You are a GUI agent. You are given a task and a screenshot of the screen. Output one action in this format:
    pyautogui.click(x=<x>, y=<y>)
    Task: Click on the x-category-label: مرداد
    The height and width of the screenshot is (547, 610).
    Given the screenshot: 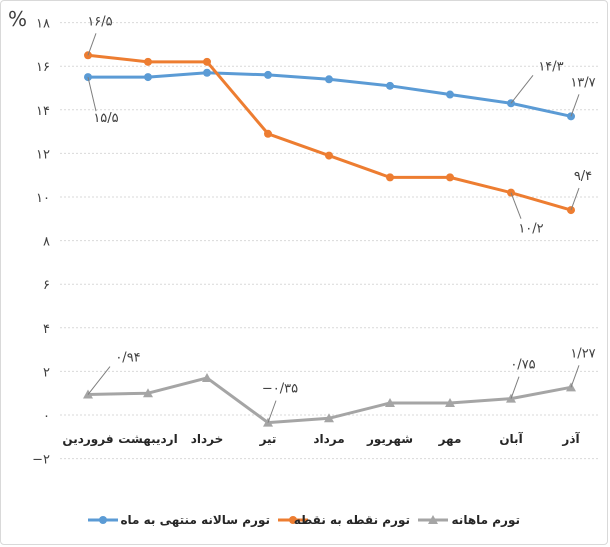 What is the action you would take?
    pyautogui.click(x=328, y=439)
    